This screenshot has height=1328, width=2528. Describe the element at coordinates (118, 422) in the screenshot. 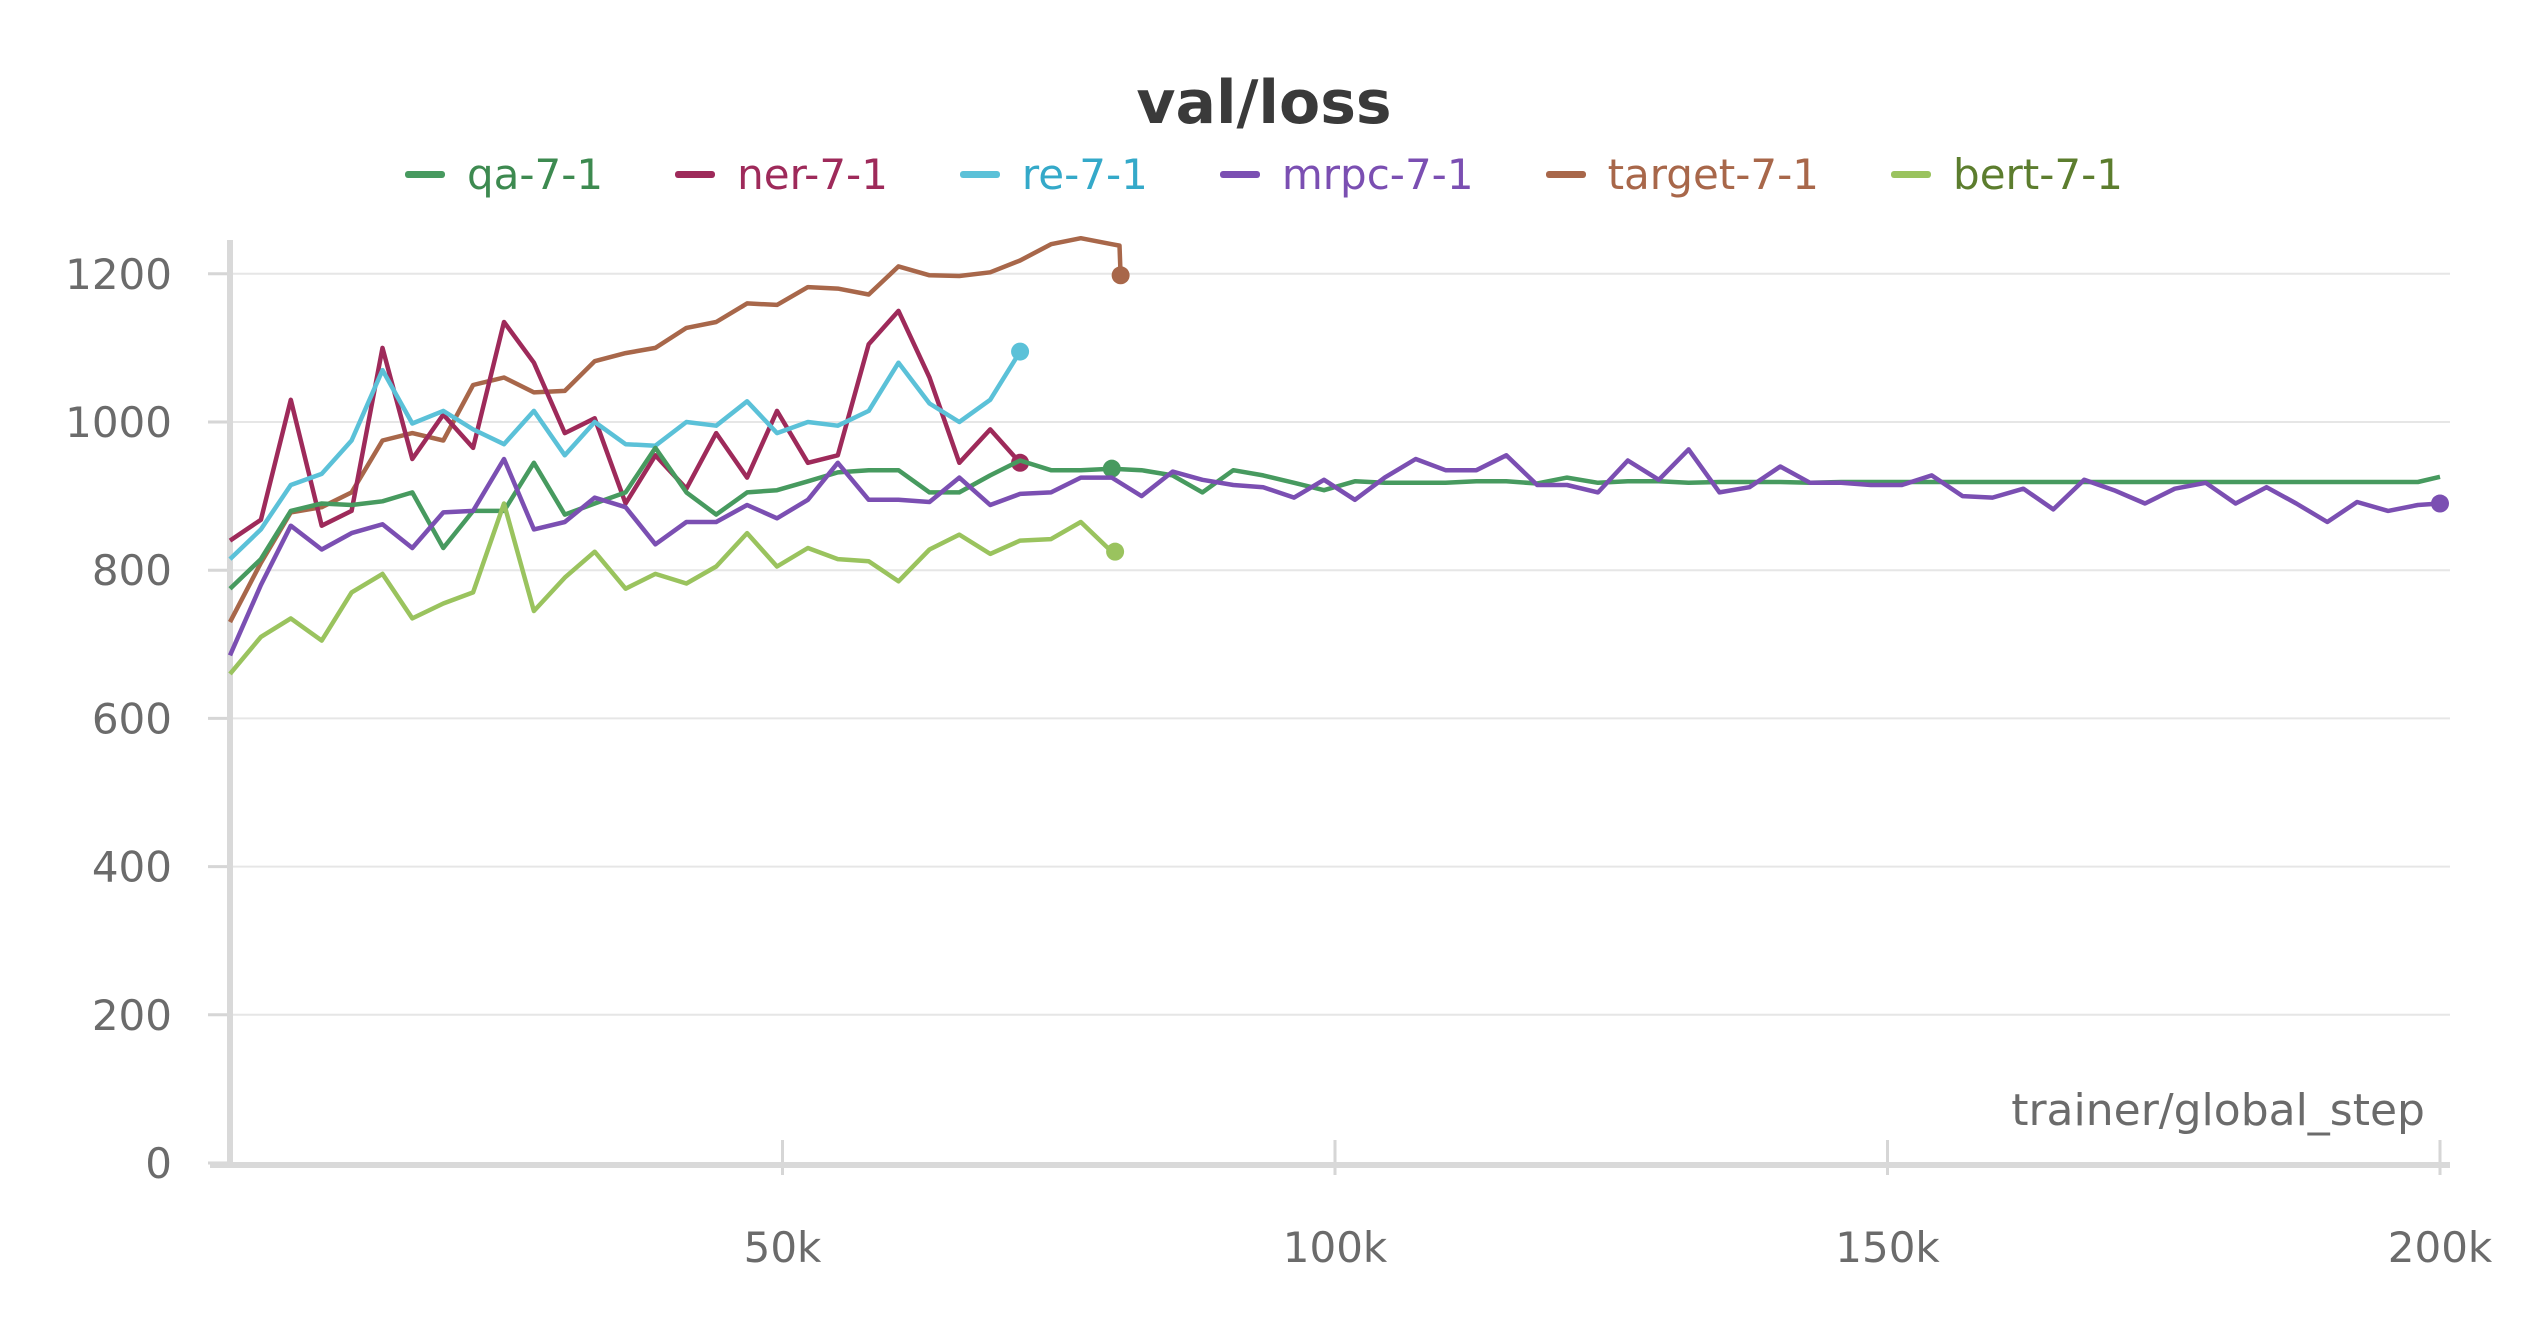

I see `y-tick-label: 1000` at that location.